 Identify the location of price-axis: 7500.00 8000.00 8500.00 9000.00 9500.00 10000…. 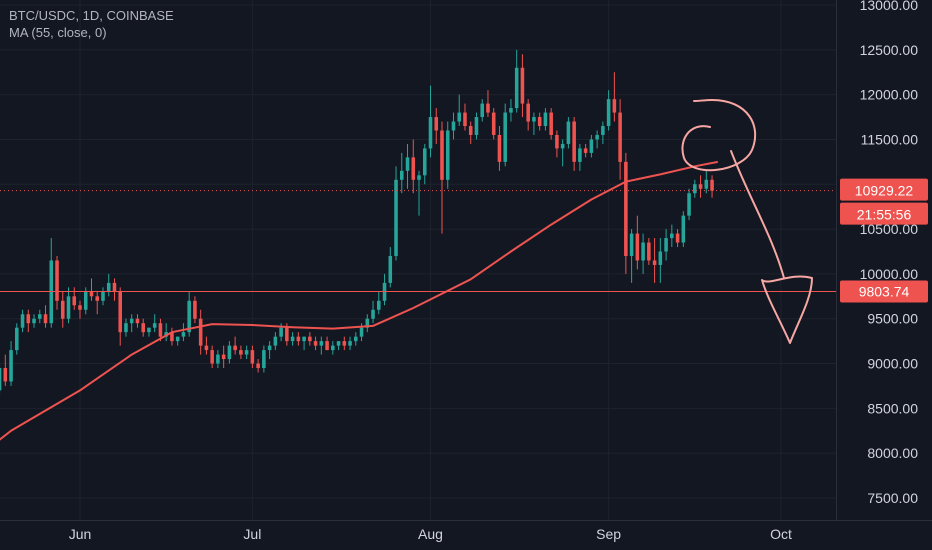
(884, 275).